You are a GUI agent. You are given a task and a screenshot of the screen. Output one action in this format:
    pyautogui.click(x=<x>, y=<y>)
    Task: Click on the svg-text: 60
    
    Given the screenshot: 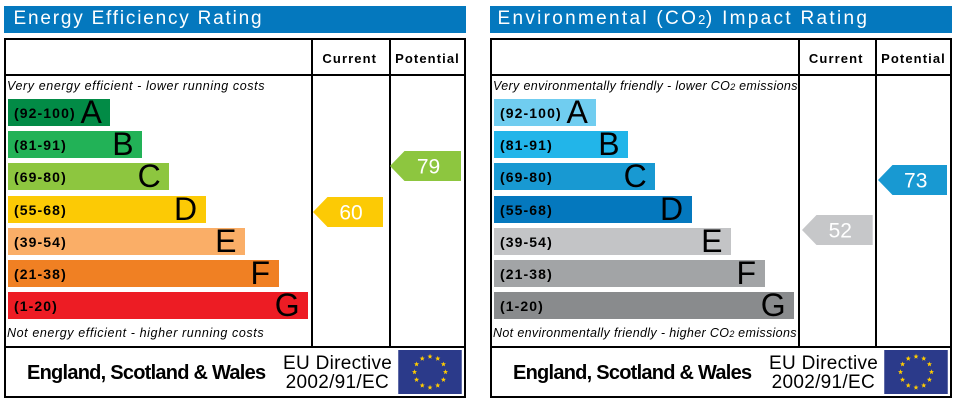 What is the action you would take?
    pyautogui.click(x=351, y=213)
    